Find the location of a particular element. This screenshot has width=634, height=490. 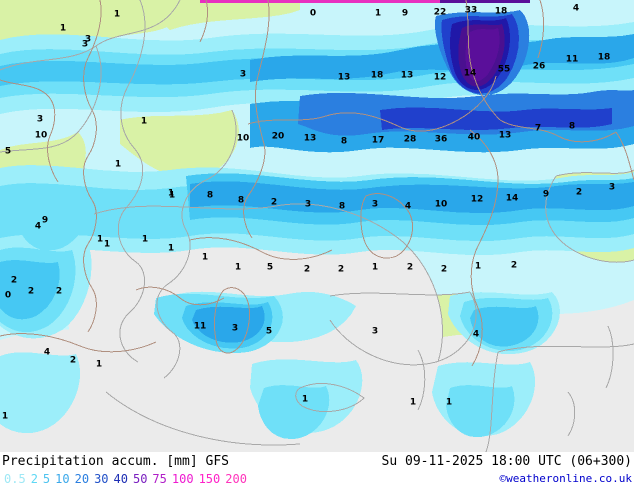

precip-band-5-w2 is located at coordinates (54, 218).